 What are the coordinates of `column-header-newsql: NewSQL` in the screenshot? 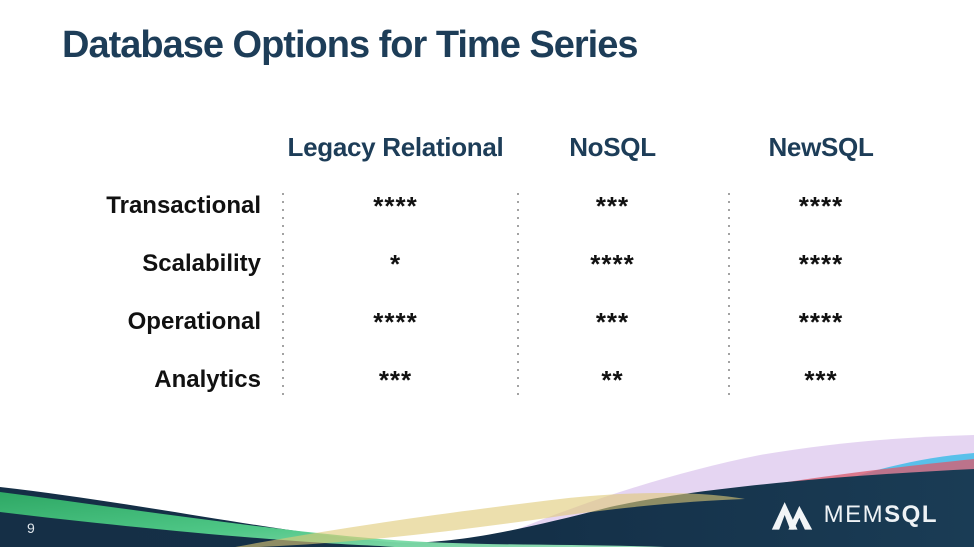 It's located at (821, 147).